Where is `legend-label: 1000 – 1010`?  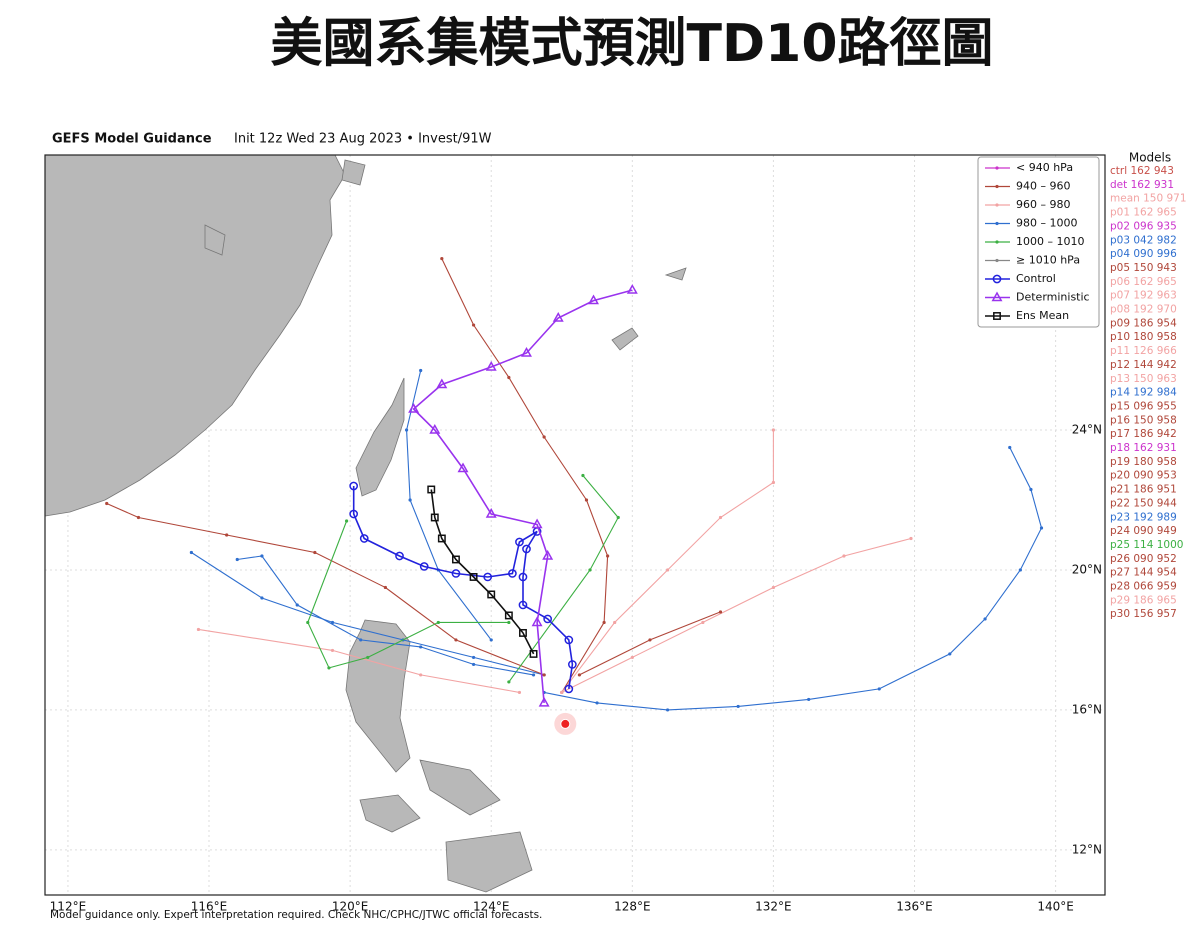
legend-label: 1000 – 1010 is located at coordinates (1050, 241).